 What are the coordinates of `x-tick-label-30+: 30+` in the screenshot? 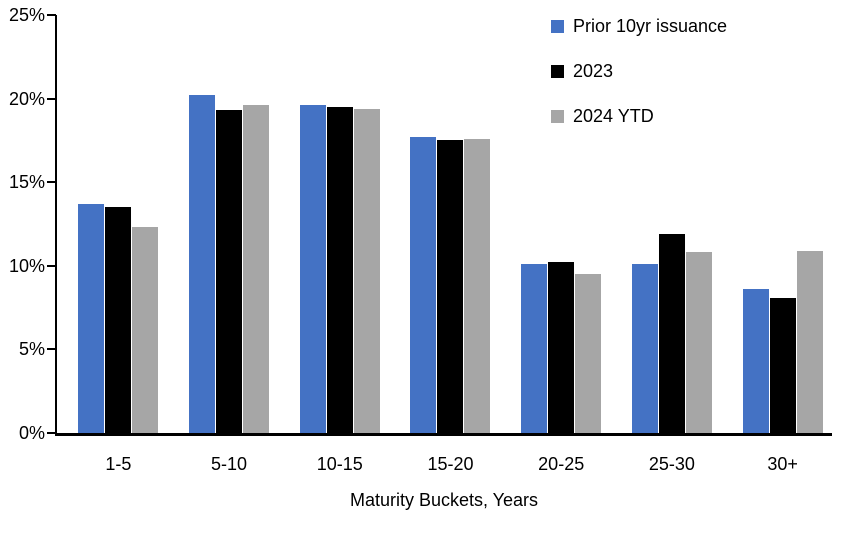 It's located at (782, 464).